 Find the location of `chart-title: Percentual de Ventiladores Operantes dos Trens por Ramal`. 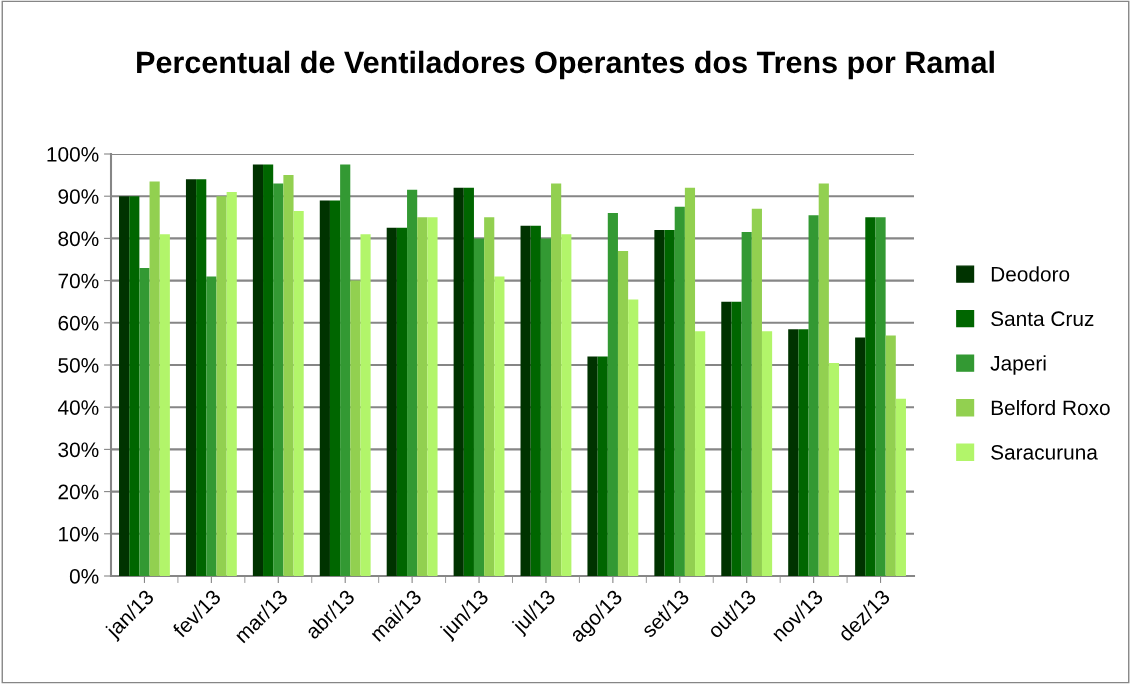

chart-title: Percentual de Ventiladores Operantes dos Trens por Ramal is located at coordinates (565, 65).